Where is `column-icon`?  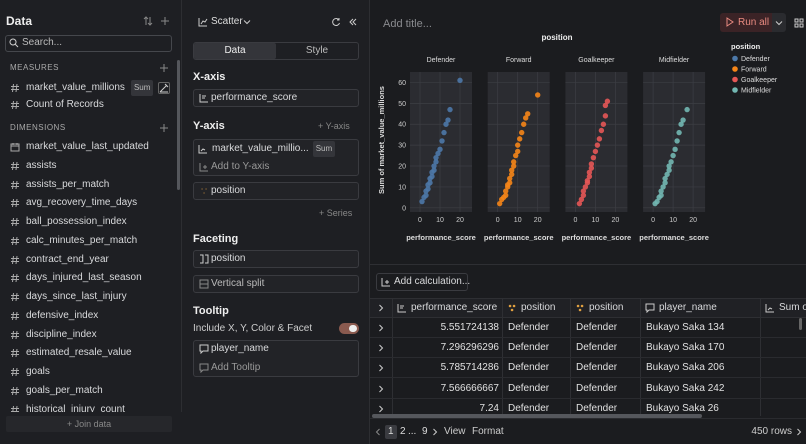 column-icon is located at coordinates (769, 308).